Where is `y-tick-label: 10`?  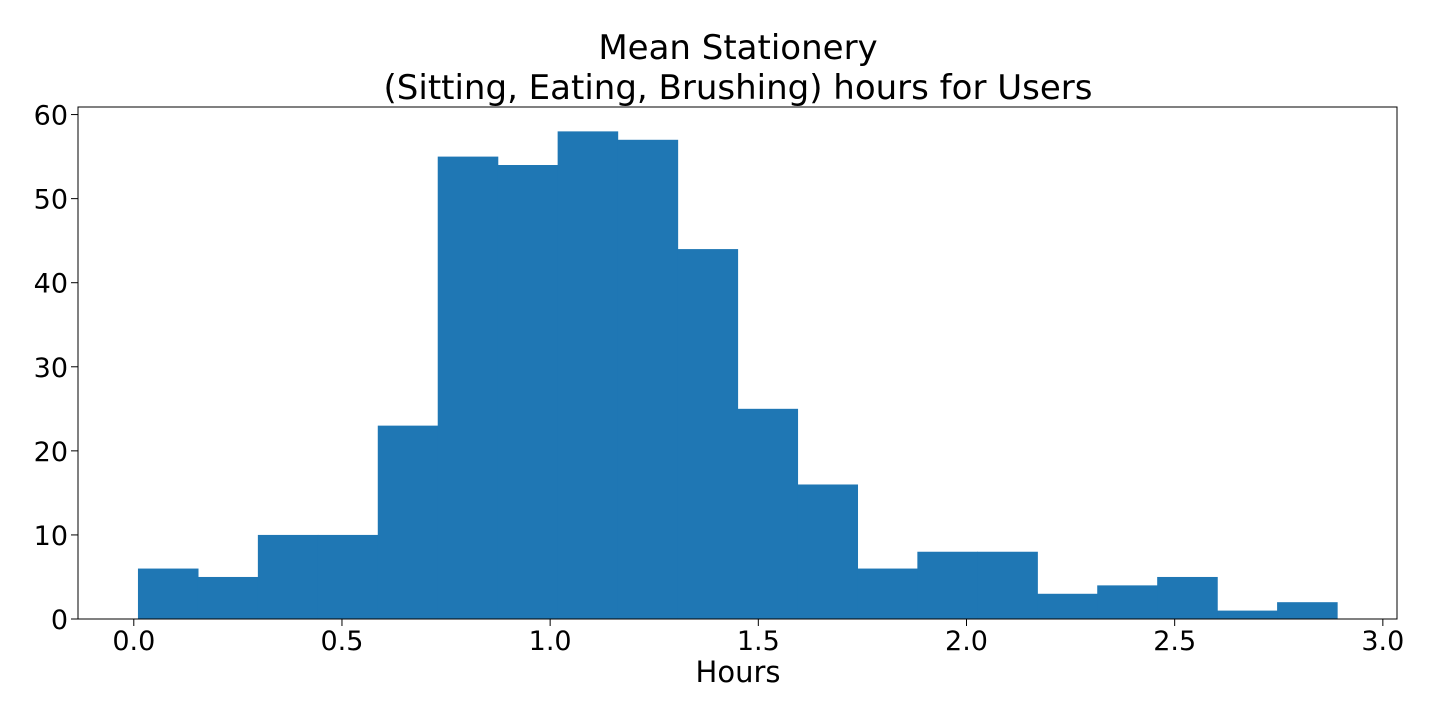 y-tick-label: 10 is located at coordinates (51, 536).